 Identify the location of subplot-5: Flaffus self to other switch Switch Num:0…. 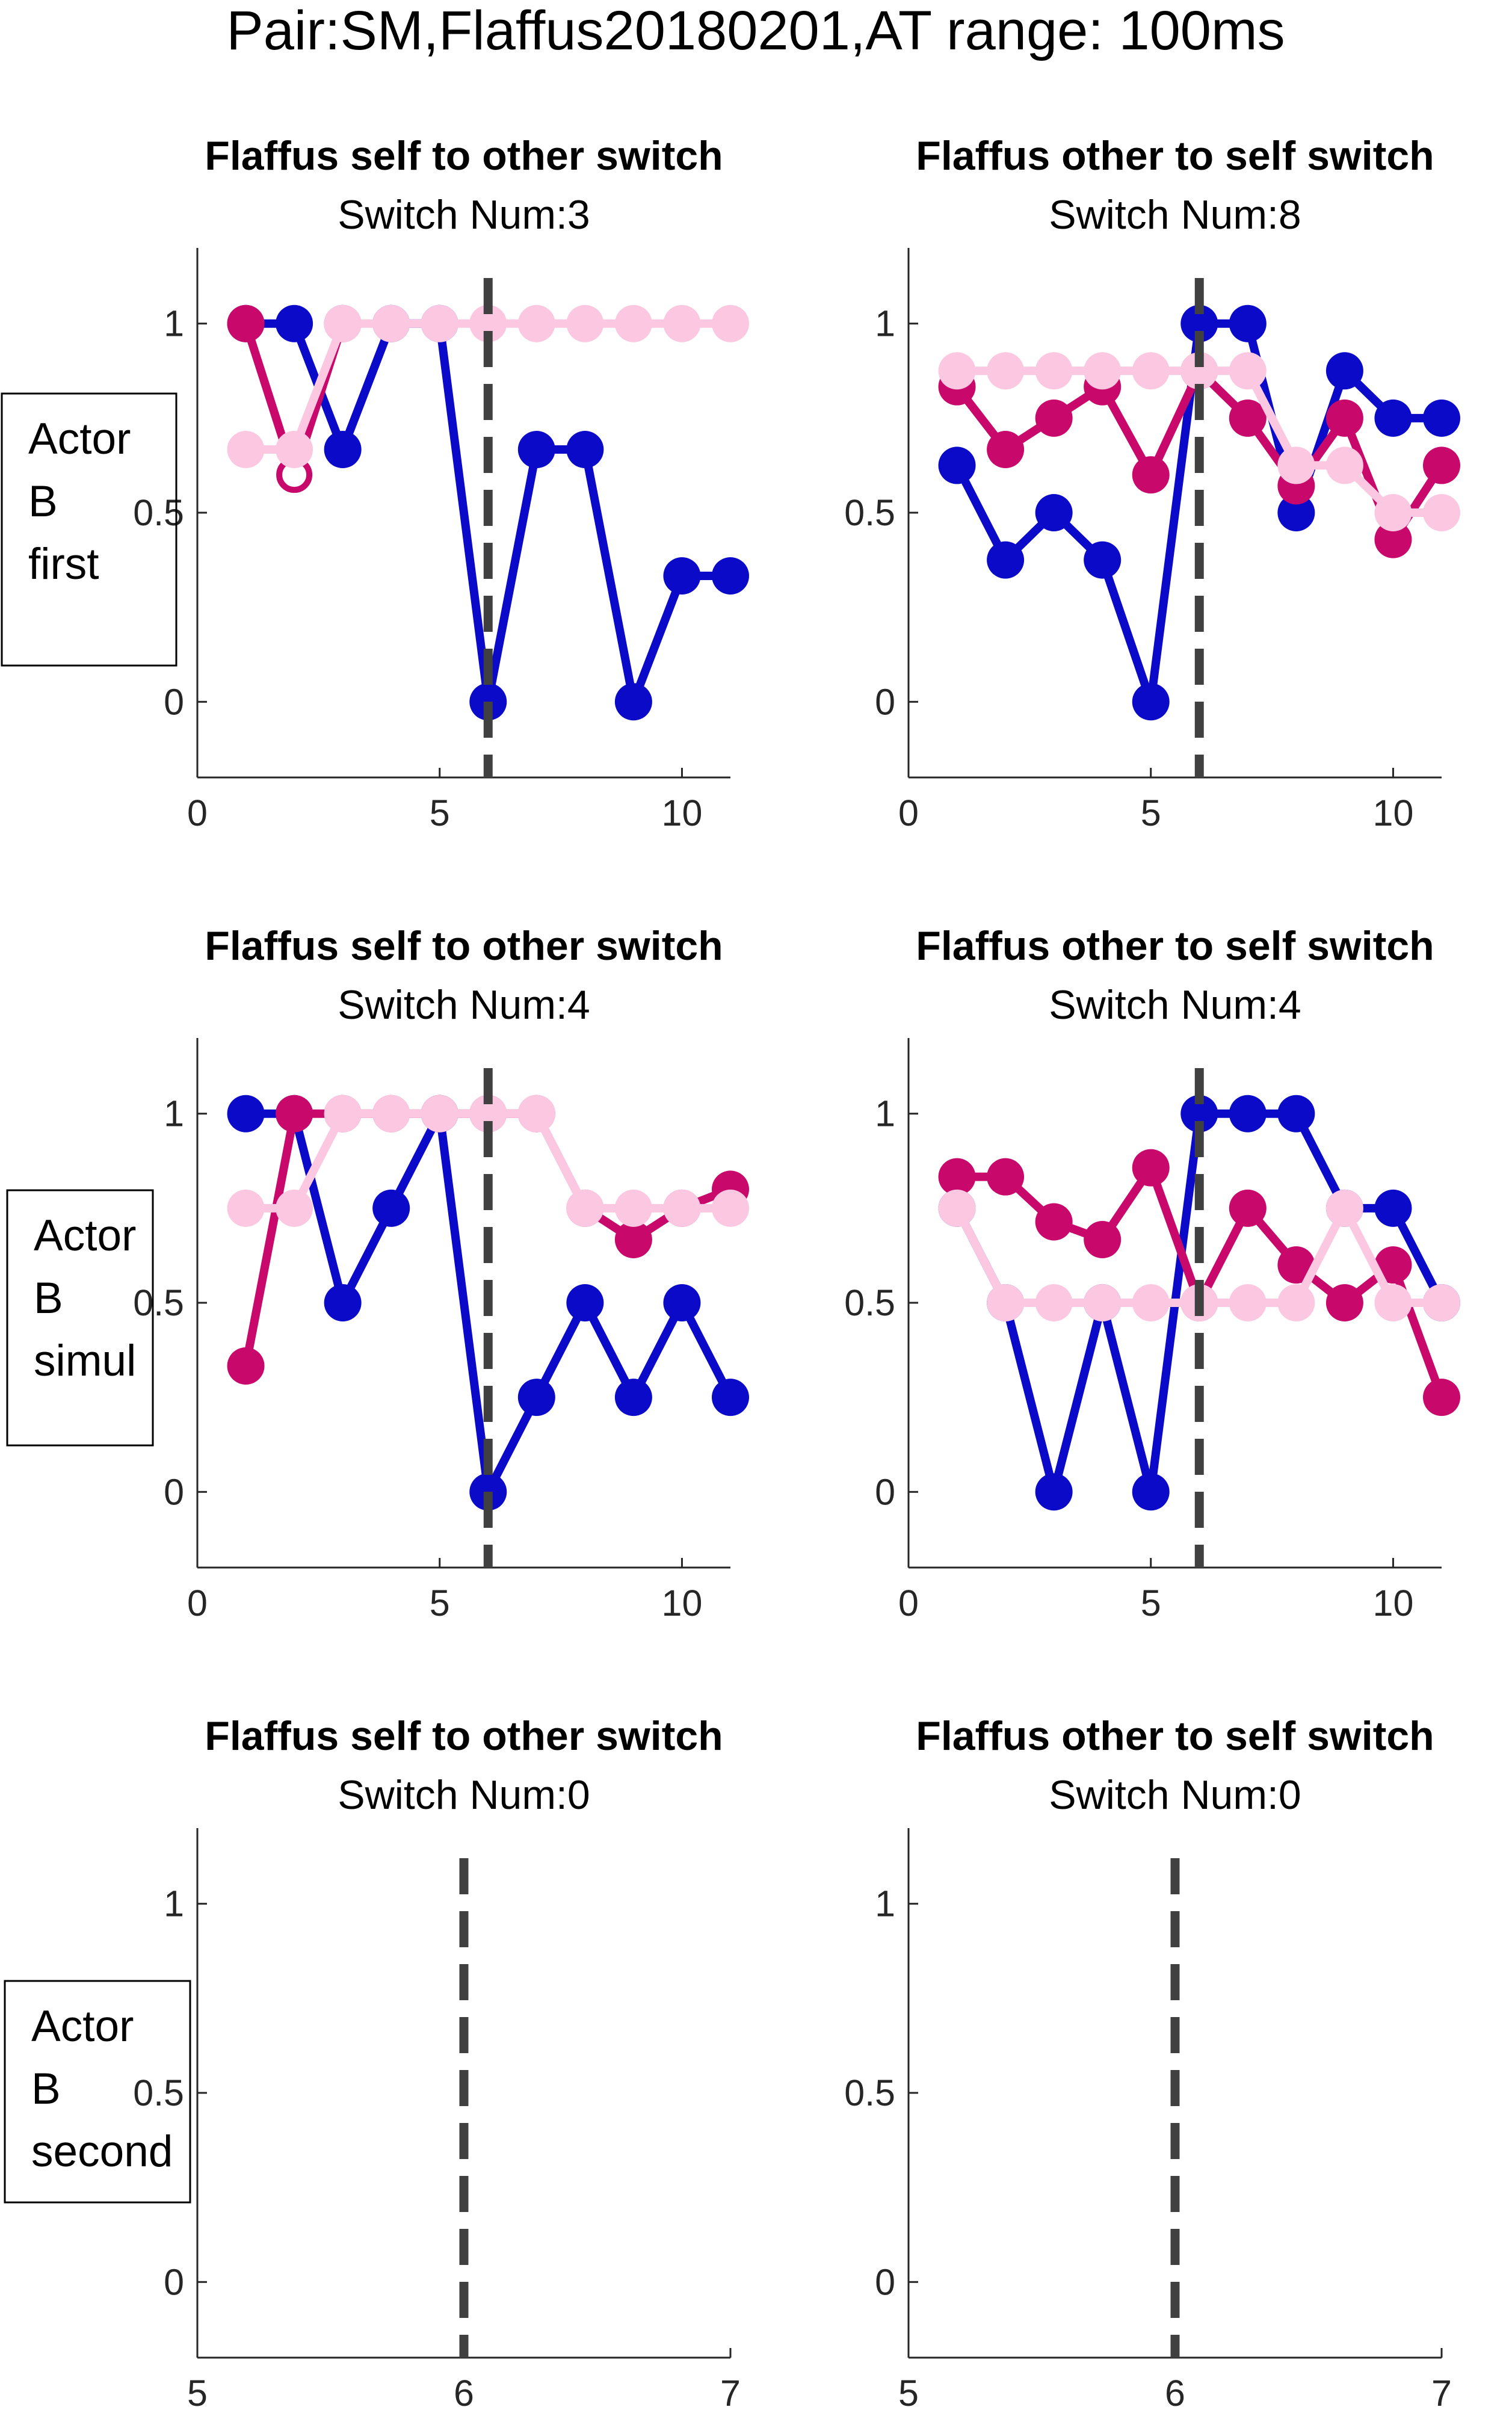
(437, 2063).